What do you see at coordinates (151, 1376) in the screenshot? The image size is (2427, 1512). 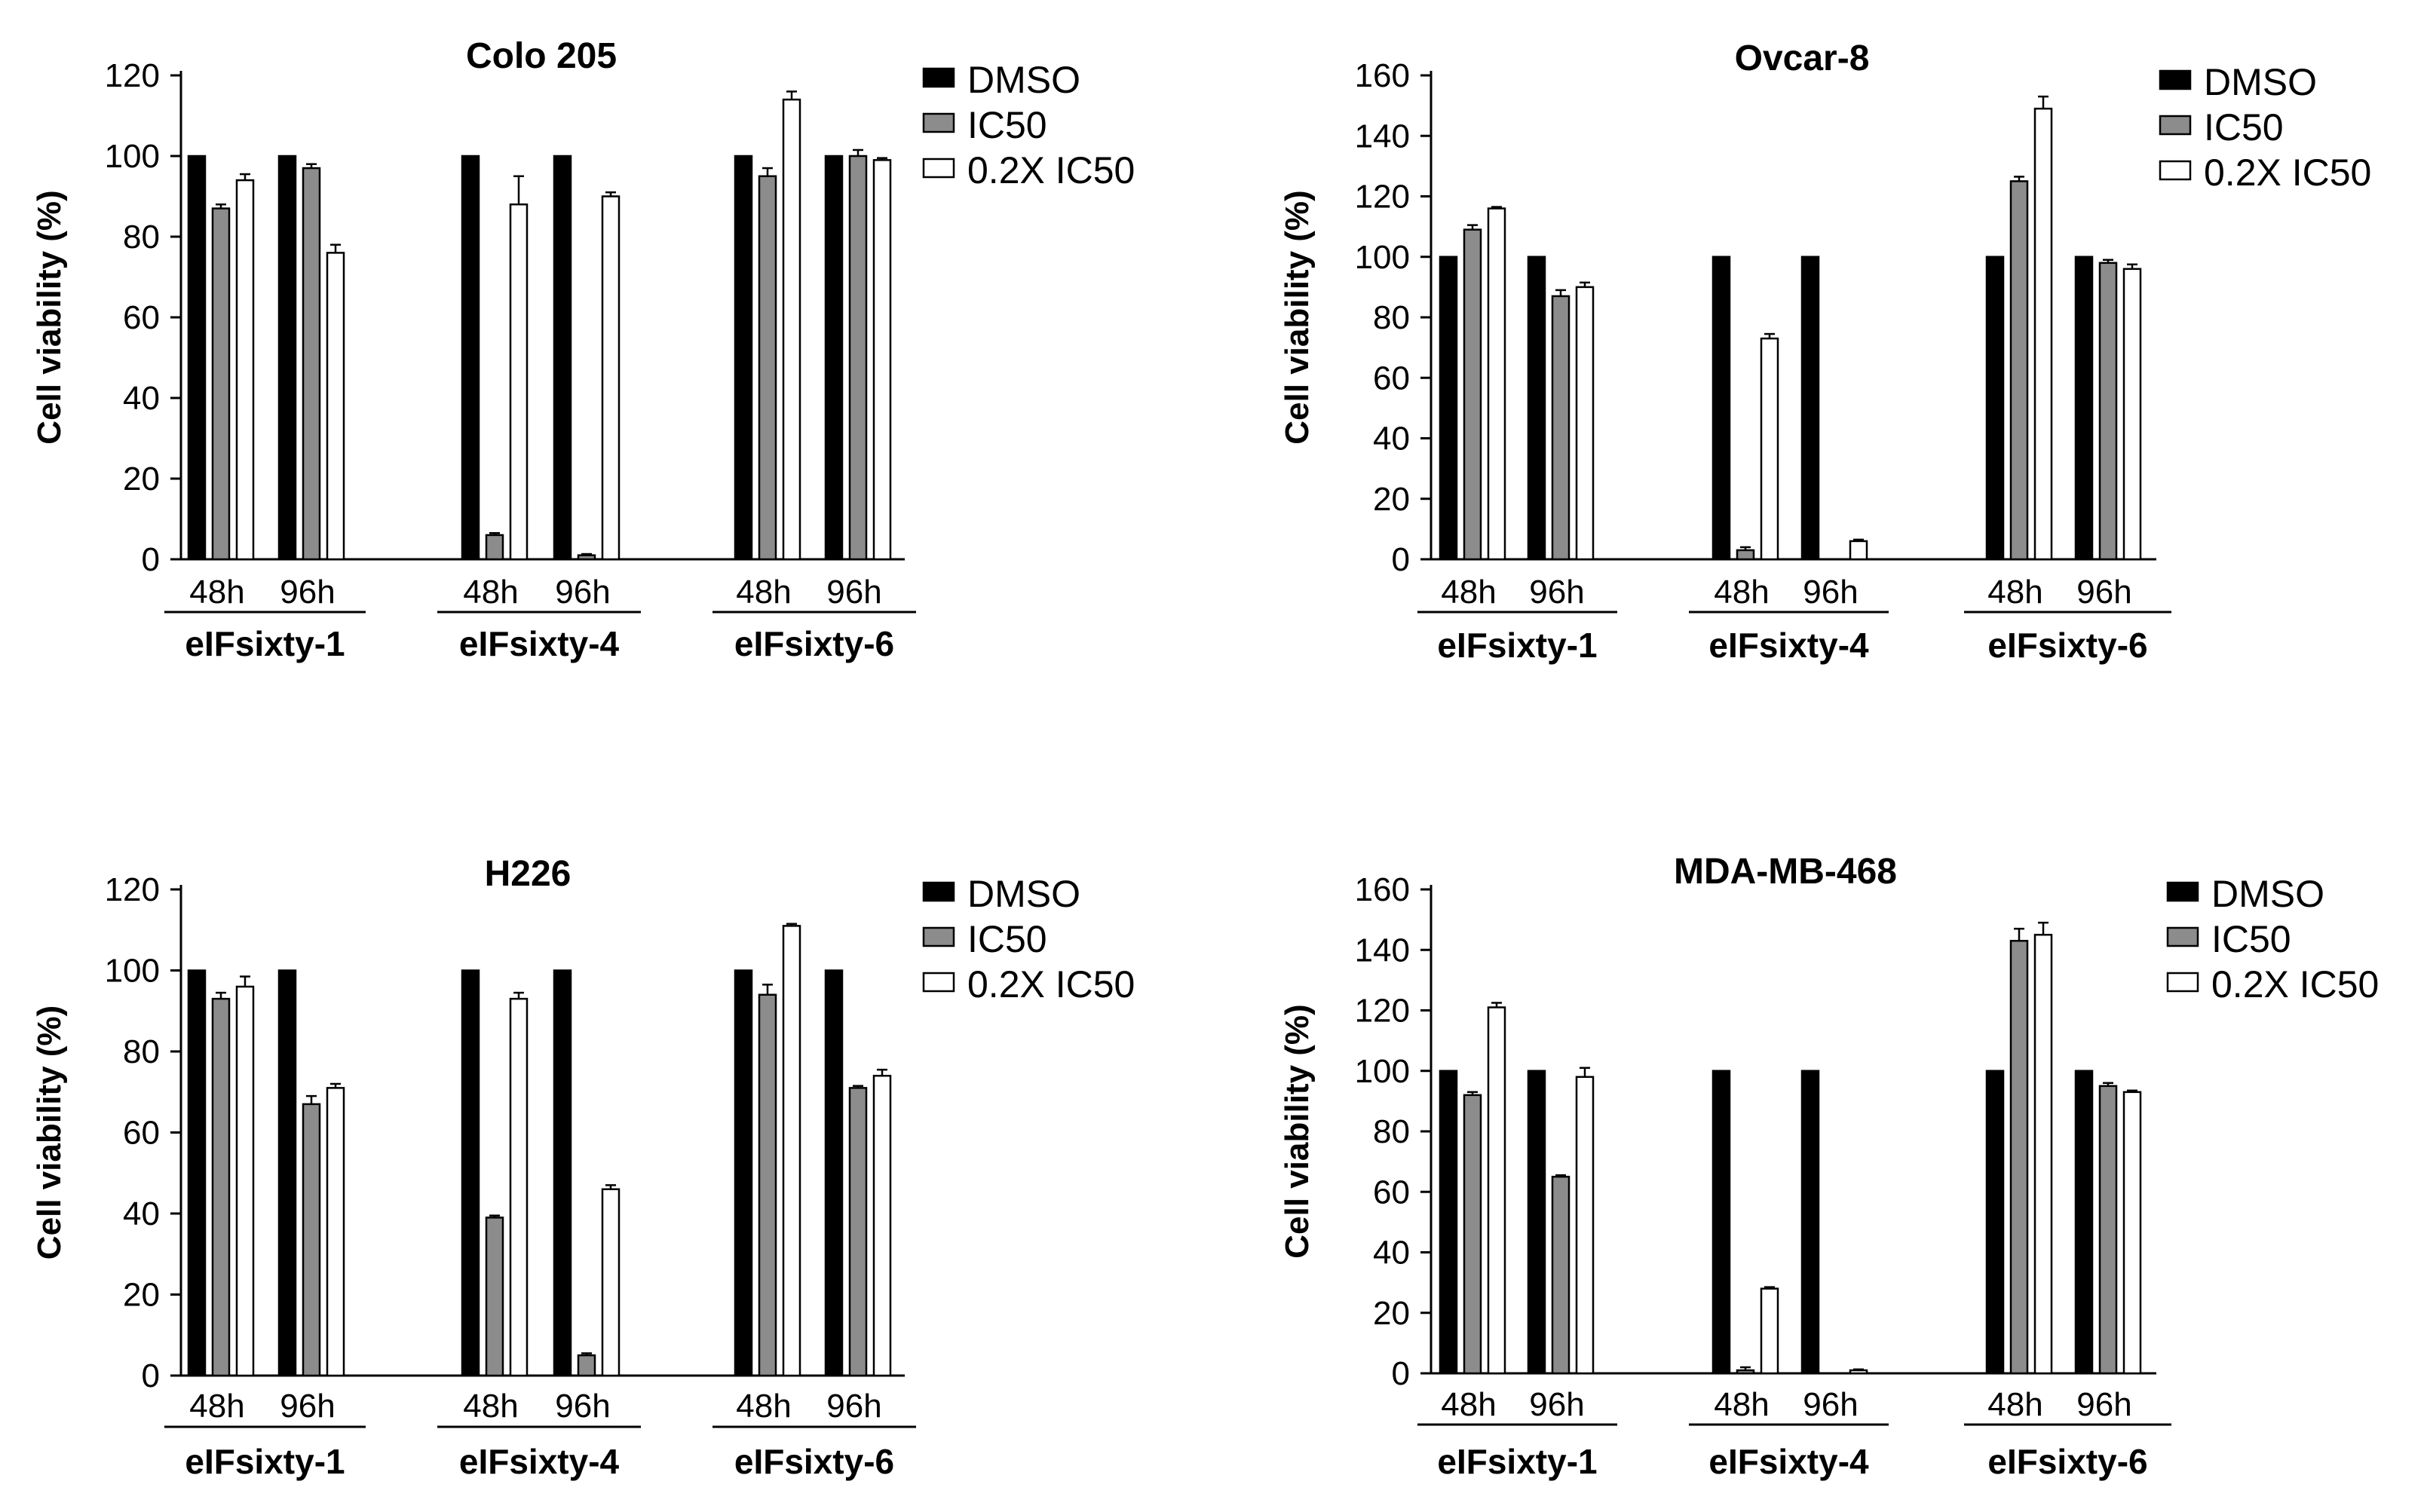 I see `y-tick-label: 0` at bounding box center [151, 1376].